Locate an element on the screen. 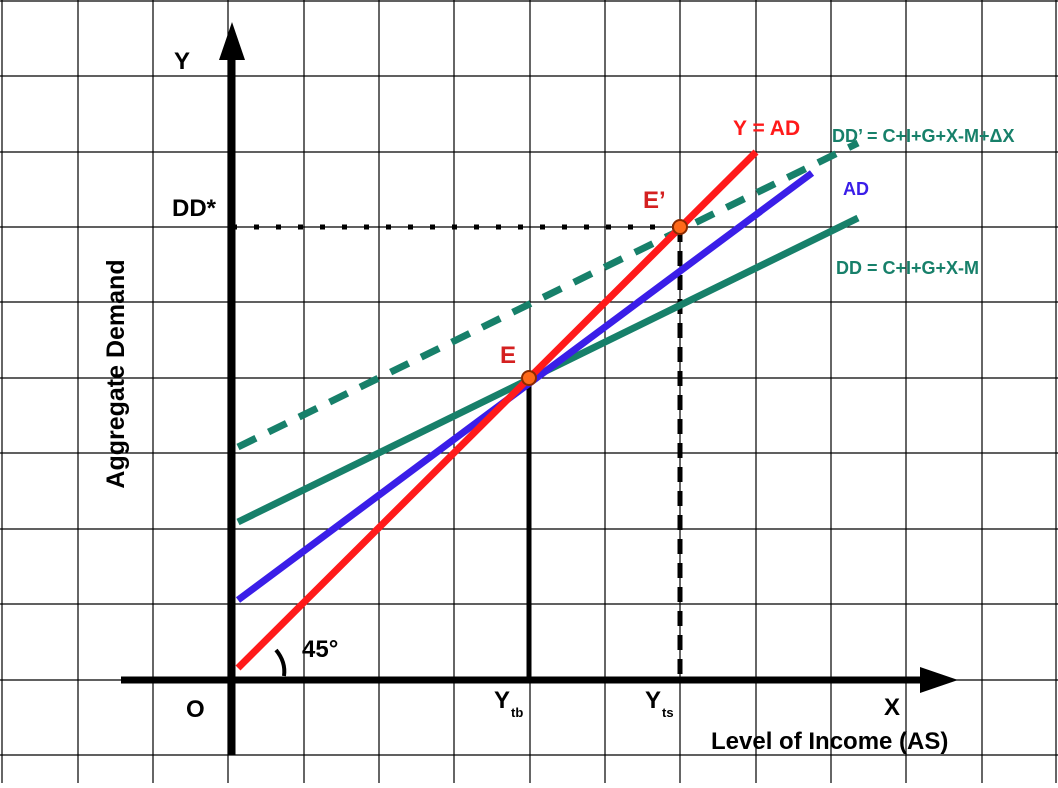 The image size is (1058, 788). point-e-prime-marker is located at coordinates (680, 227).